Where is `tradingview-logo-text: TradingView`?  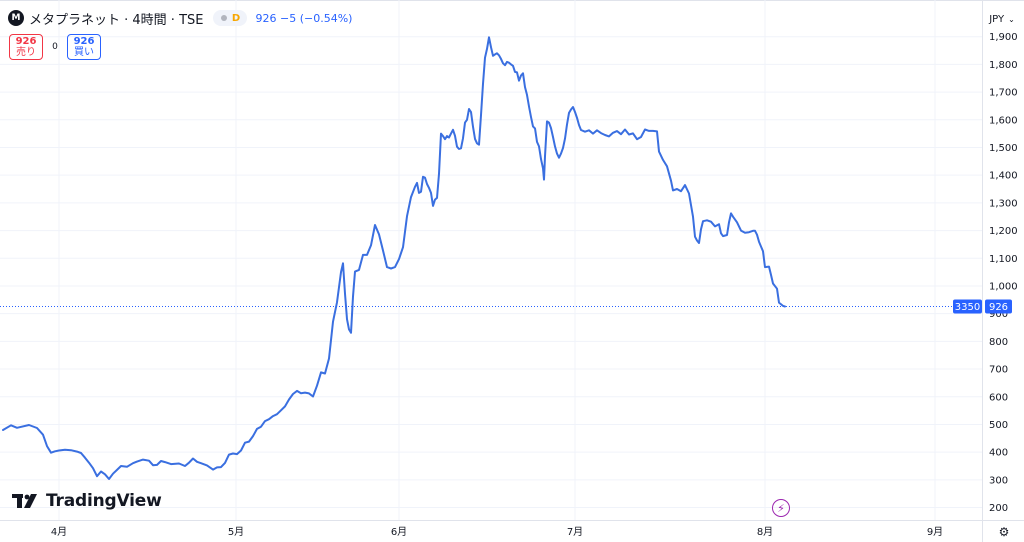
tradingview-logo-text: TradingView is located at coordinates (104, 501).